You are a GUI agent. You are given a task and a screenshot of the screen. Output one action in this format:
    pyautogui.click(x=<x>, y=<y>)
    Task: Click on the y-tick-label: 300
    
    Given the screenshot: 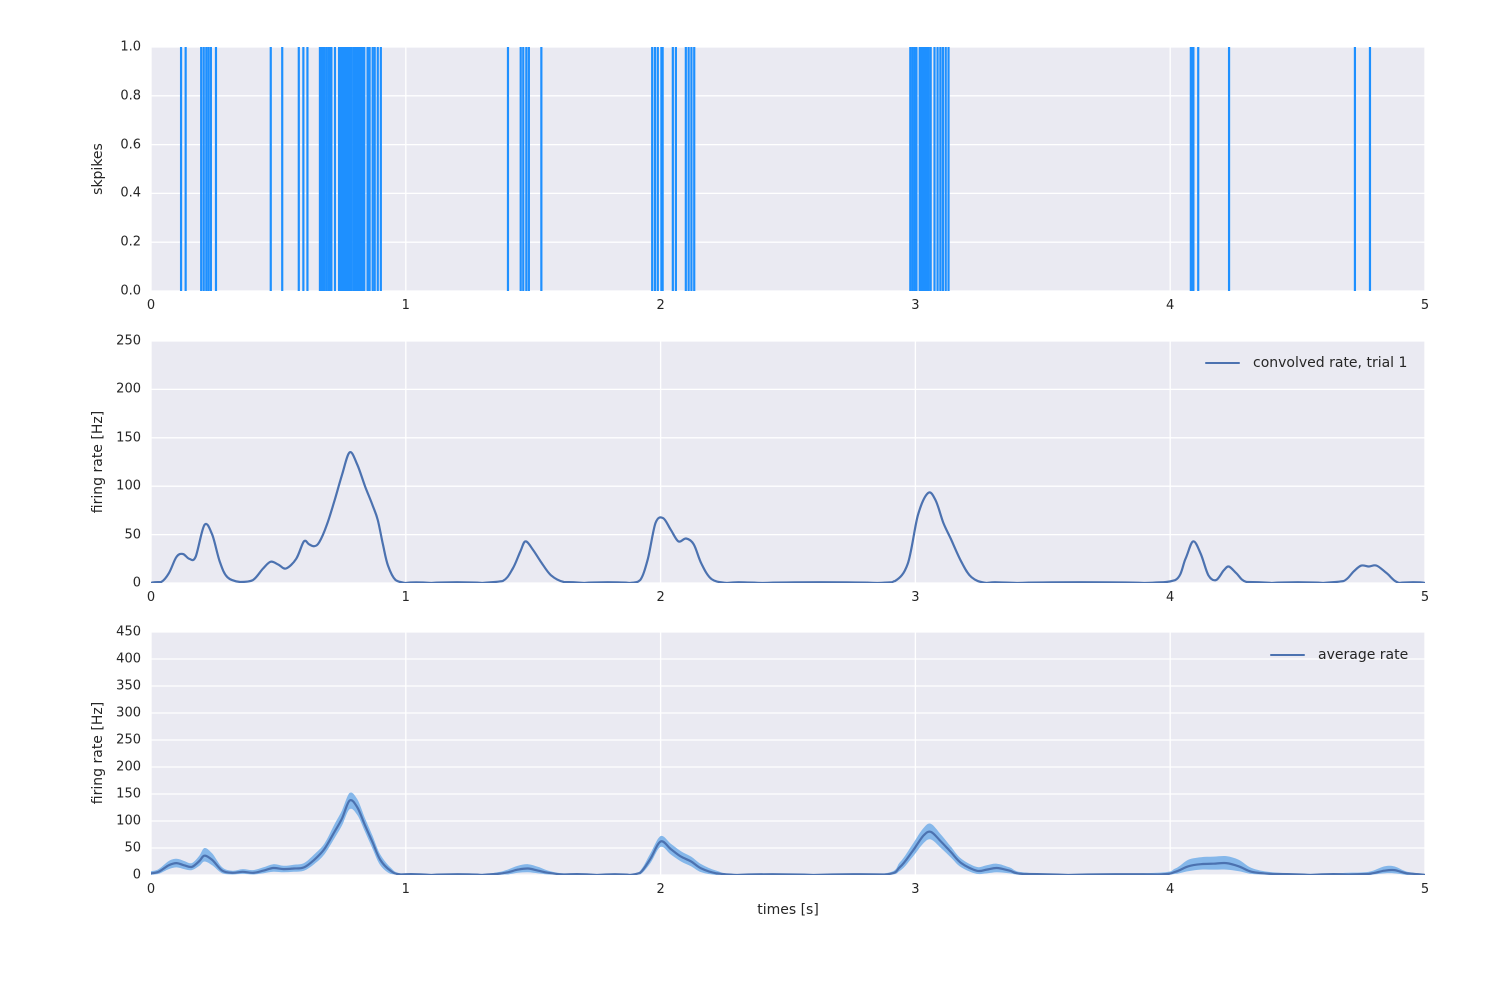 What is the action you would take?
    pyautogui.click(x=128, y=713)
    